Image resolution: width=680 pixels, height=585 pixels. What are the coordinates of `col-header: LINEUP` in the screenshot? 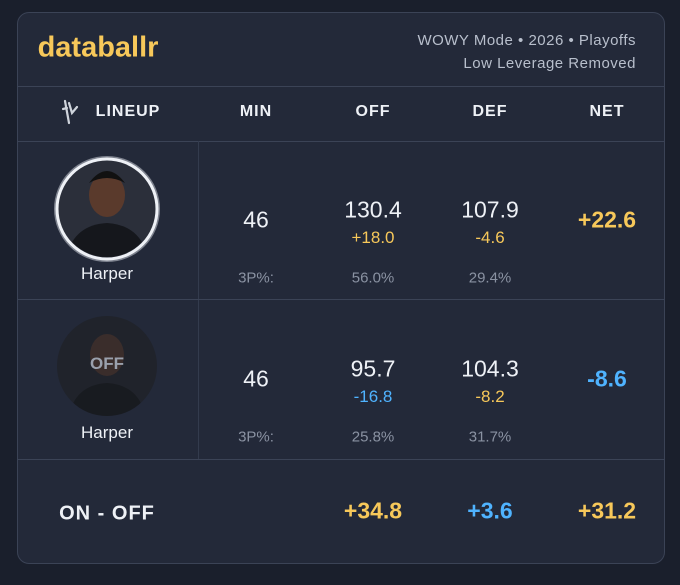 It's located at (128, 111).